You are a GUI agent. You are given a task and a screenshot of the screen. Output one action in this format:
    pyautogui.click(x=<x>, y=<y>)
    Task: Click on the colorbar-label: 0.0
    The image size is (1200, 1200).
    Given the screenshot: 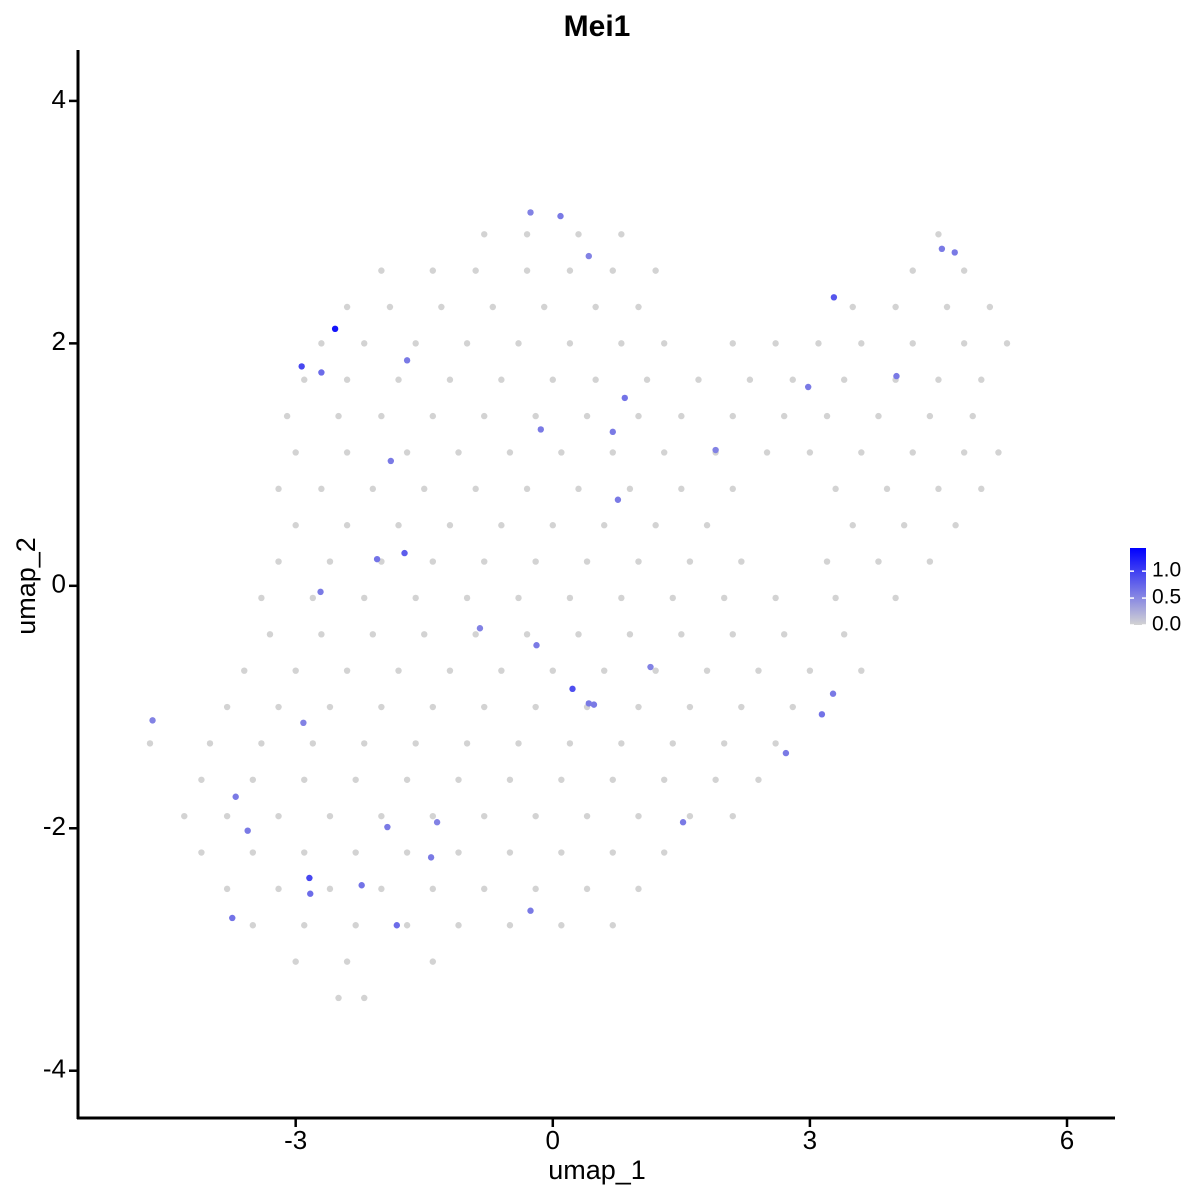 What is the action you would take?
    pyautogui.click(x=1166, y=624)
    